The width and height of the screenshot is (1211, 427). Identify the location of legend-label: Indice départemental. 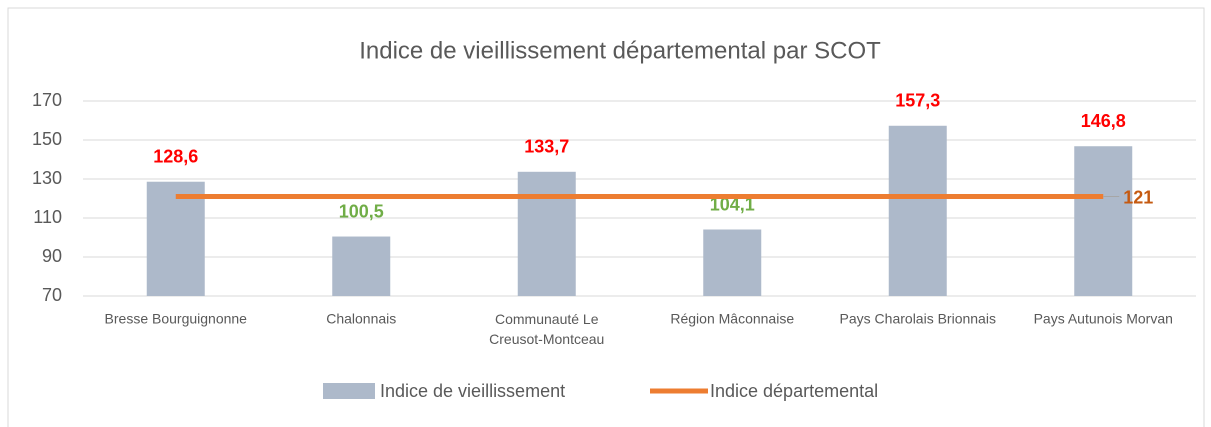
(794, 391).